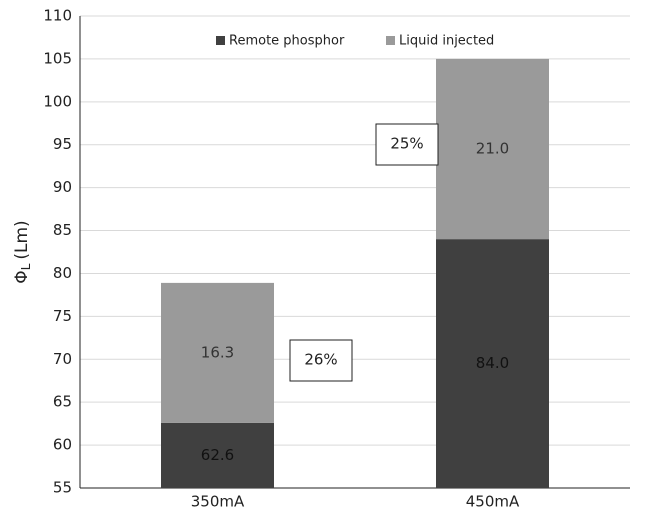 This screenshot has height=513, width=645. I want to click on y-label-symbol: Φ, so click(22, 276).